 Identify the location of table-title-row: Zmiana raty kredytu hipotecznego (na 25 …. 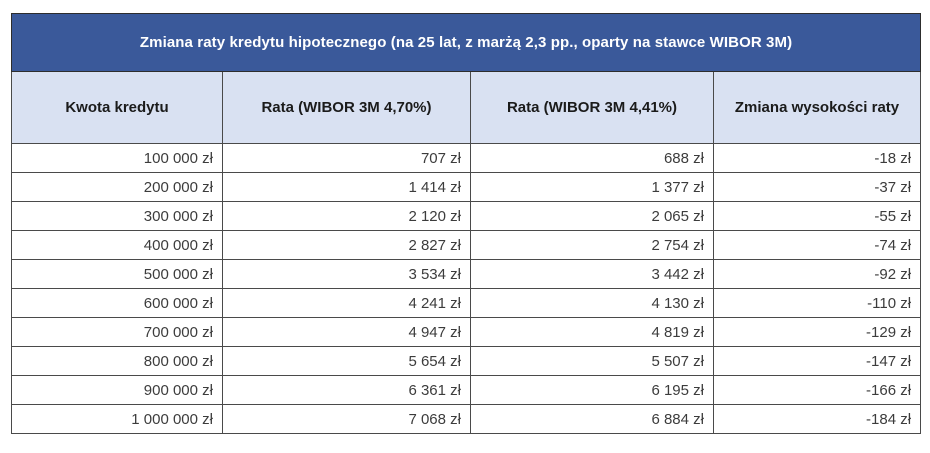
(466, 42).